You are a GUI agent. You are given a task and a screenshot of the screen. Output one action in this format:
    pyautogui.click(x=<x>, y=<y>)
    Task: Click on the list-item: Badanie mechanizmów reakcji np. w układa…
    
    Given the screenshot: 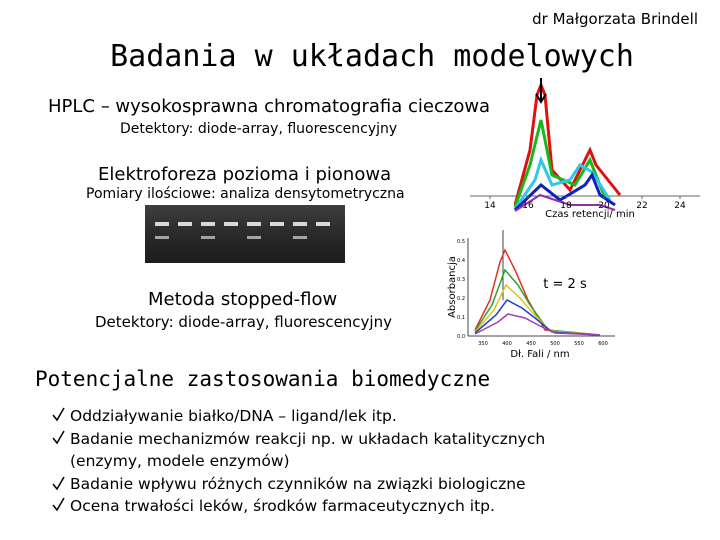 What is the action you would take?
    pyautogui.click(x=307, y=439)
    